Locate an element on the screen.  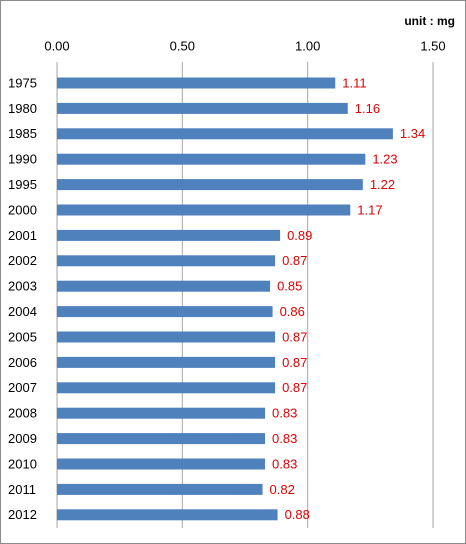
y-tick-label: 2002 is located at coordinates (22, 260).